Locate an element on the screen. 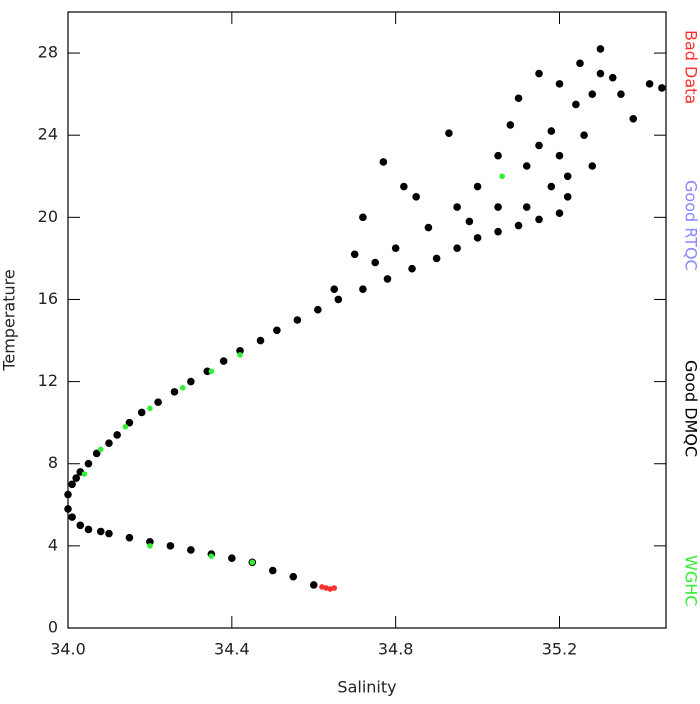 The width and height of the screenshot is (700, 704). y-tick-label: 12 is located at coordinates (48, 380).